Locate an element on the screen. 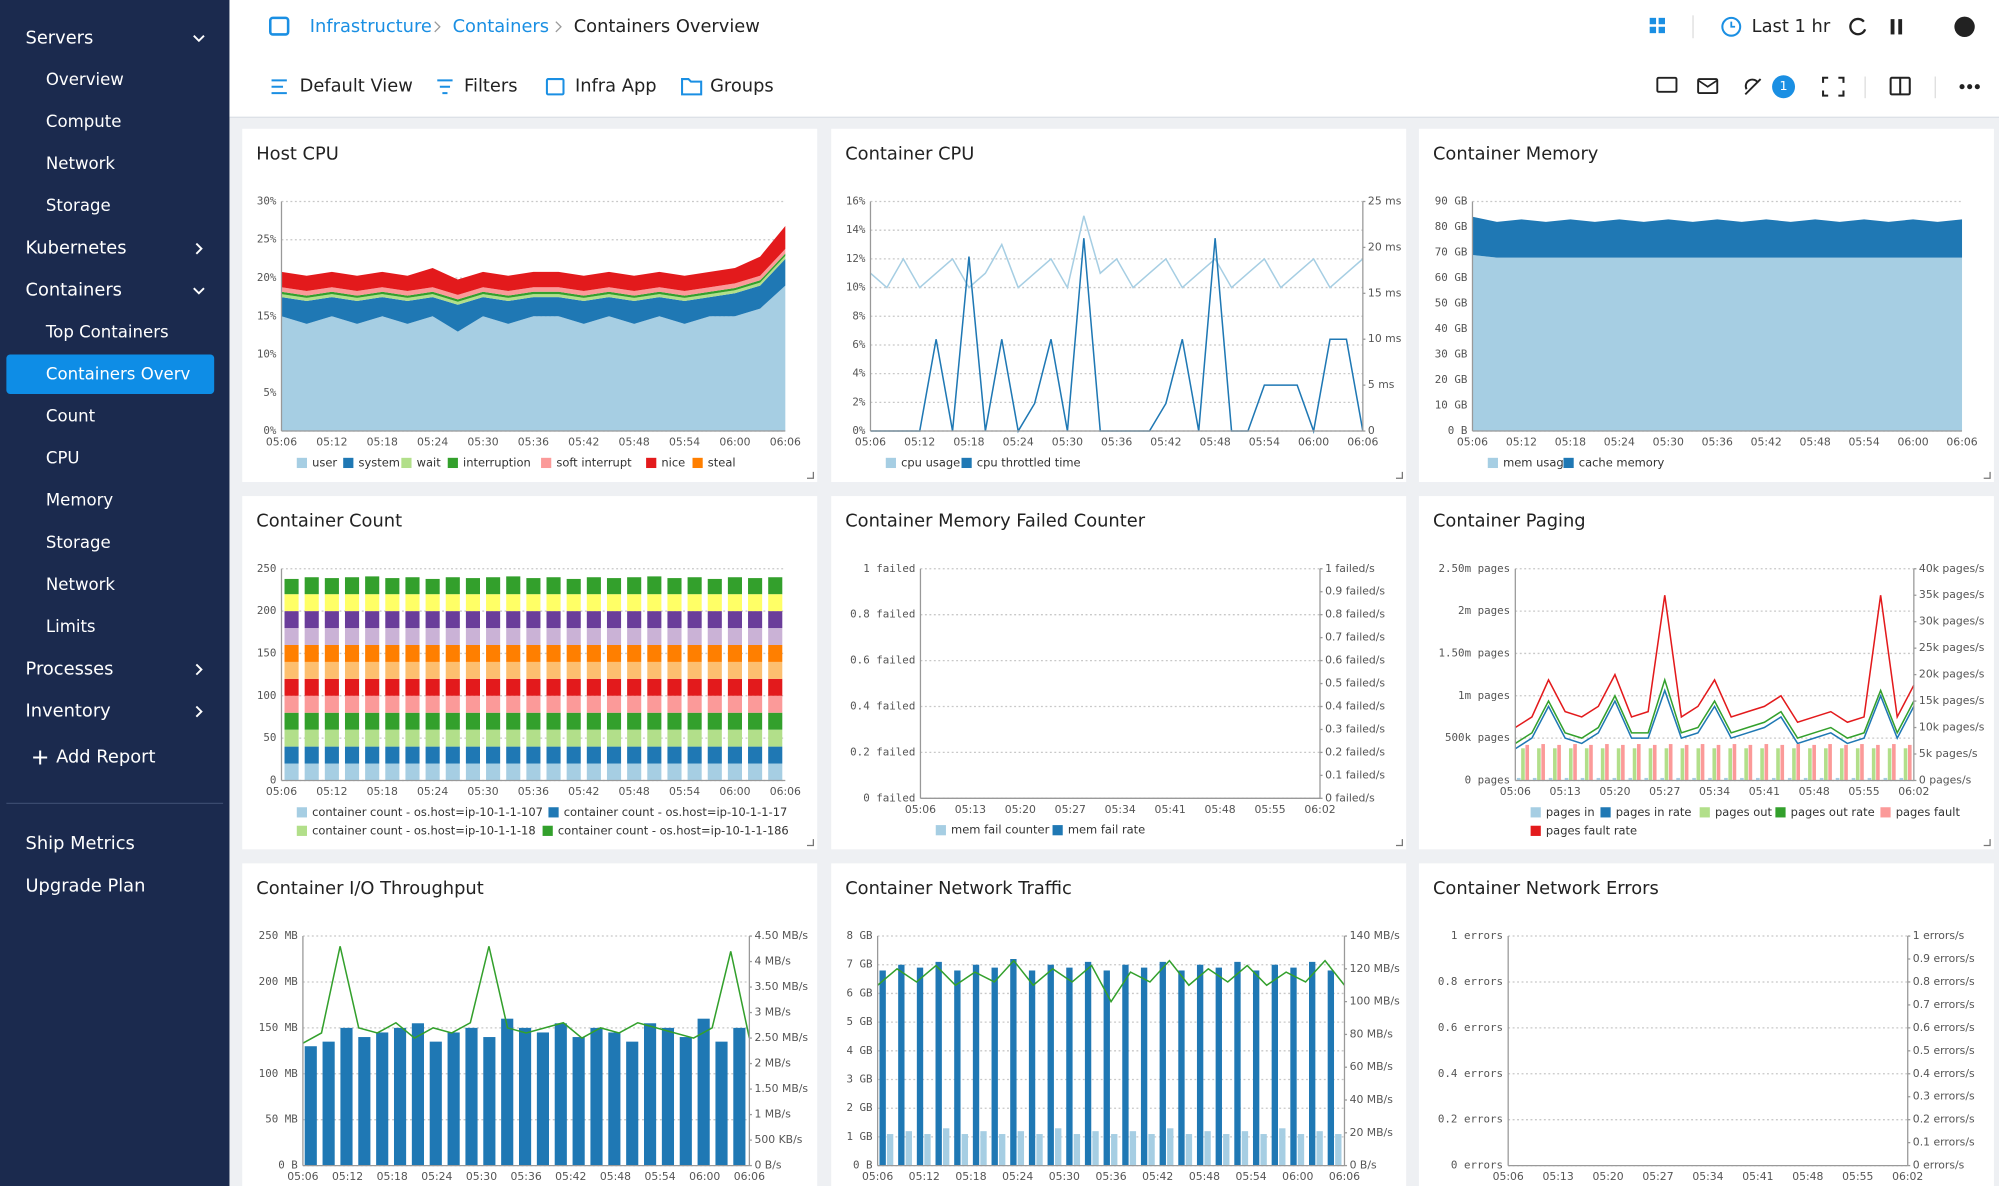 This screenshot has width=1999, height=1186. add-icon is located at coordinates (40, 757).